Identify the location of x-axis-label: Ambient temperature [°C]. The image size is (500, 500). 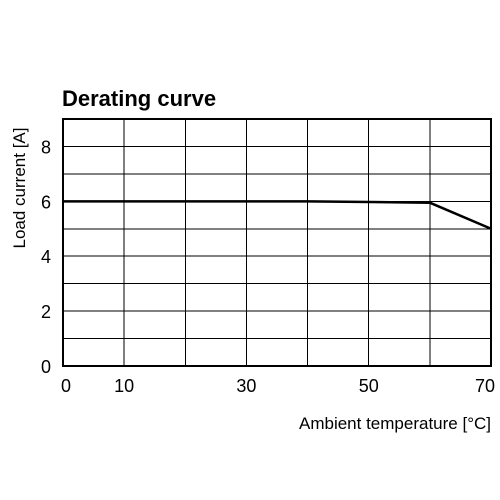
(395, 423).